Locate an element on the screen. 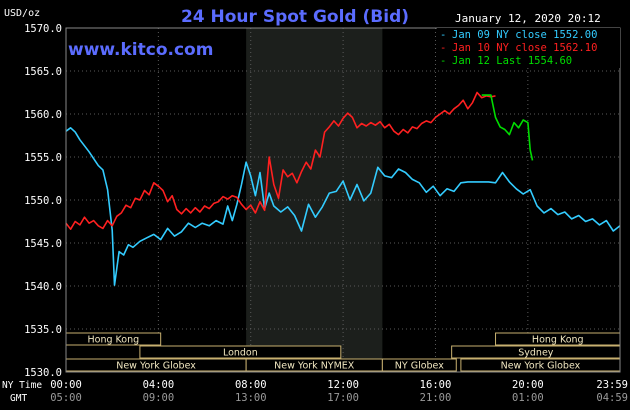  x-tick-label-gmt: 21:00 is located at coordinates (436, 398).